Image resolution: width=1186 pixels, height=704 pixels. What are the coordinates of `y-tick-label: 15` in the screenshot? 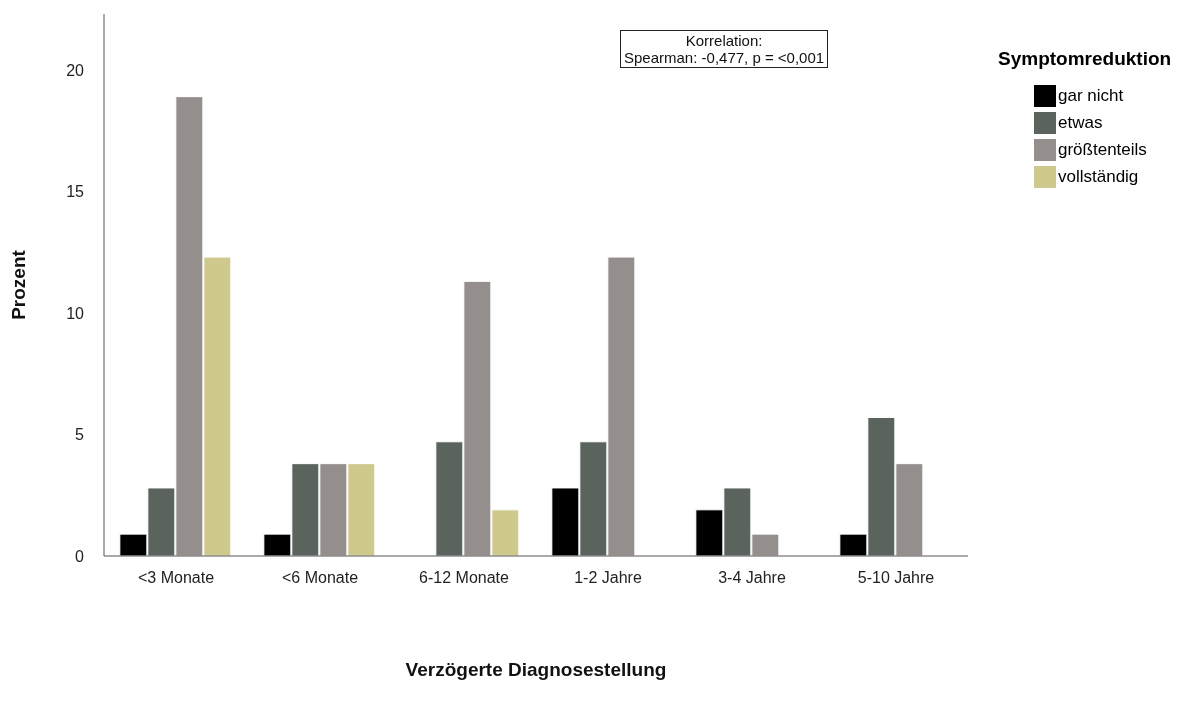 It's located at (75, 192).